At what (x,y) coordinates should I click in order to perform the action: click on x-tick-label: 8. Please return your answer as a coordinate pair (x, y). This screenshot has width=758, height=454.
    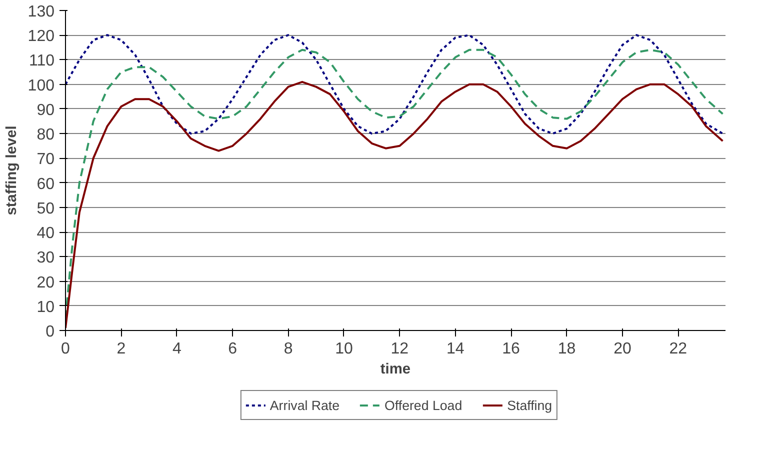
    Looking at the image, I should click on (288, 349).